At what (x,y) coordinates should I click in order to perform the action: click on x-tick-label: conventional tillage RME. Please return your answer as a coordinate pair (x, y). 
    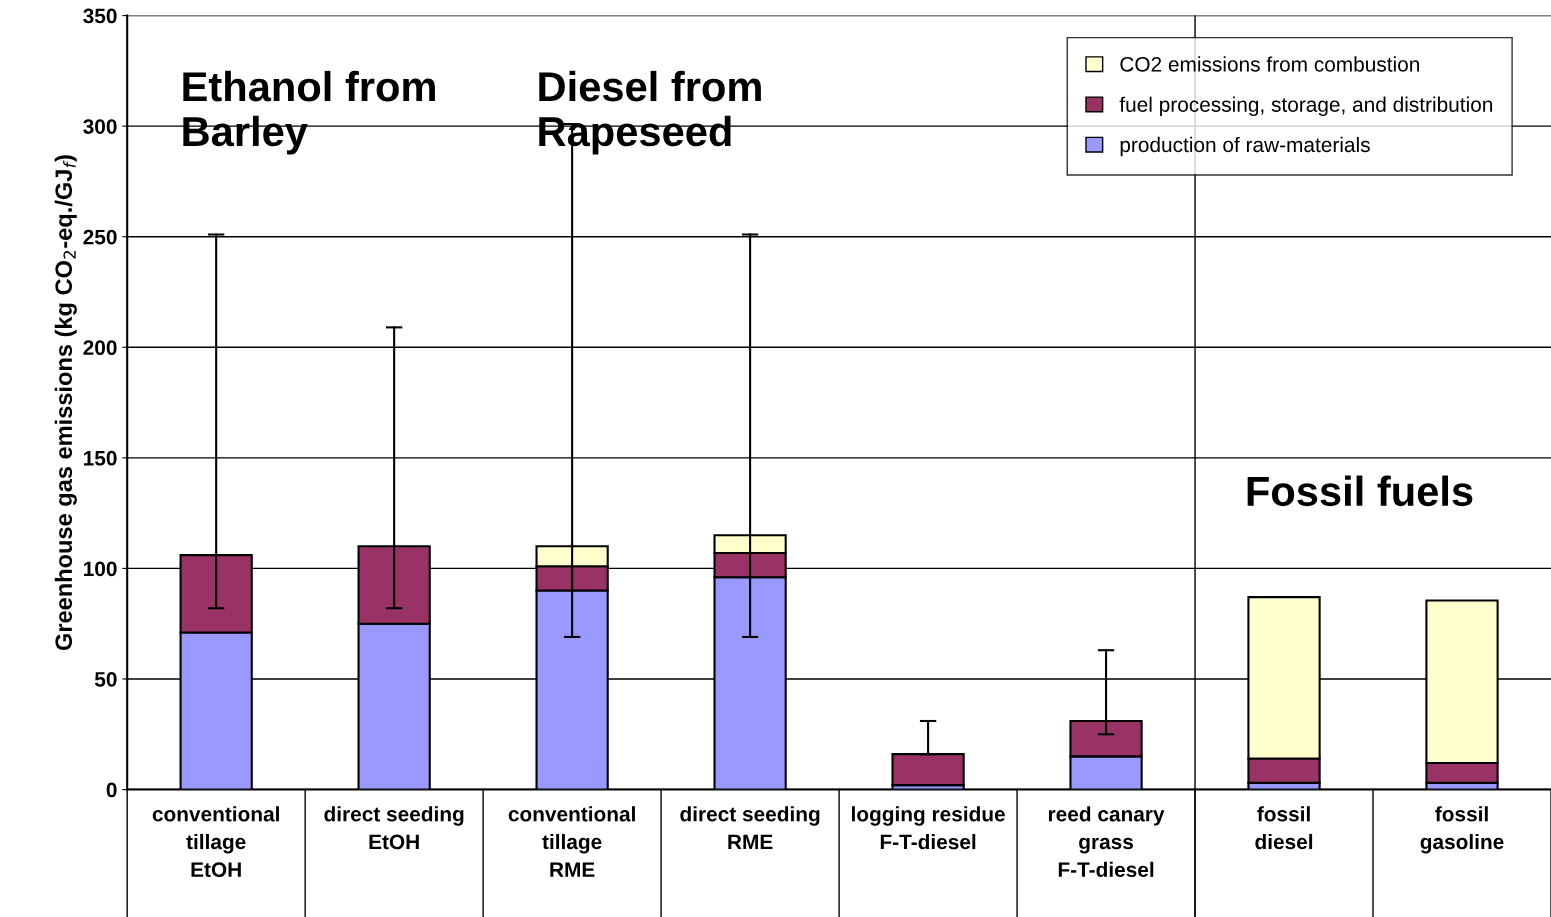
    Looking at the image, I should click on (571, 841).